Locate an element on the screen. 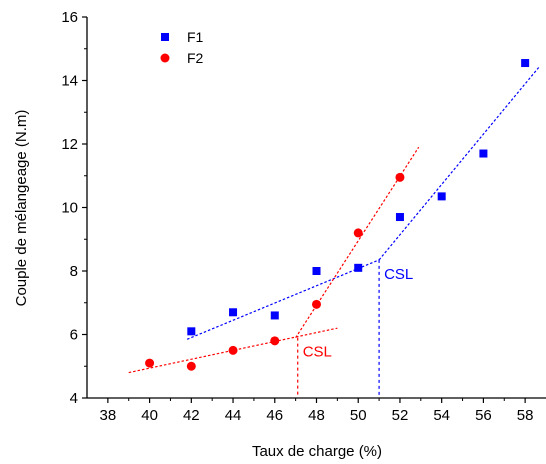 The width and height of the screenshot is (546, 464). x-tick-label: 38 is located at coordinates (108, 415).